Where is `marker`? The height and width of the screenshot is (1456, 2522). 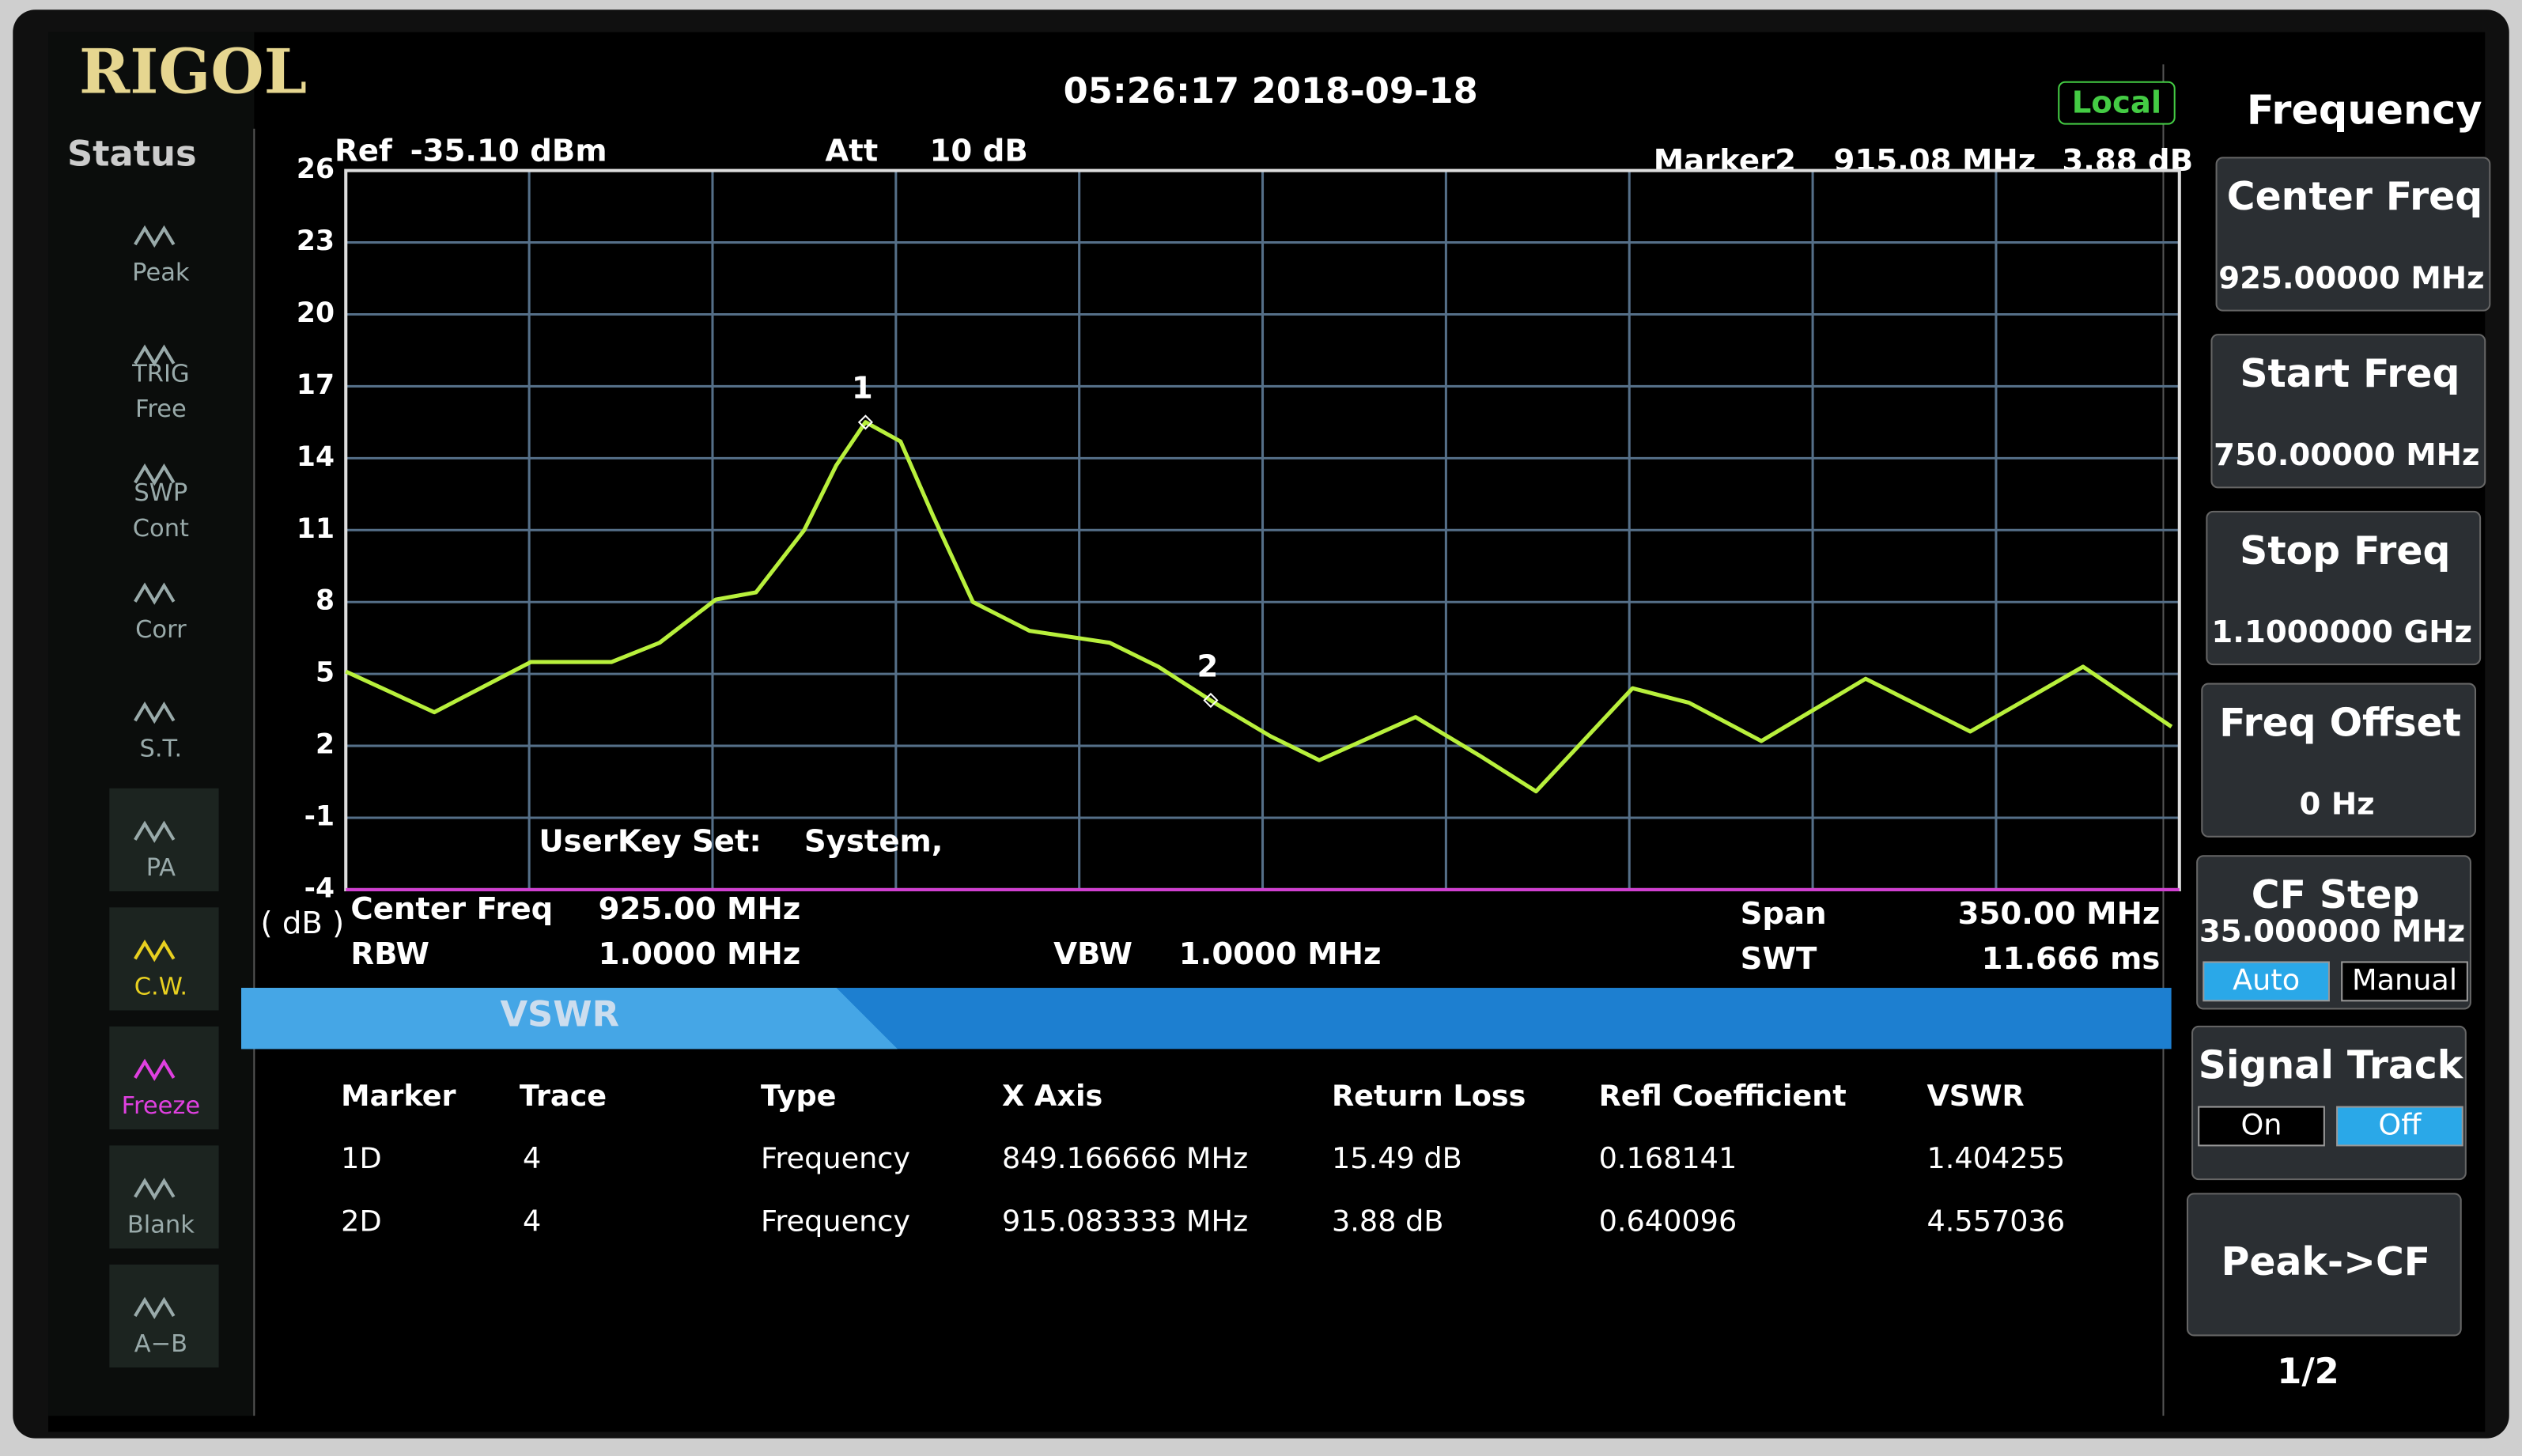 marker is located at coordinates (865, 422).